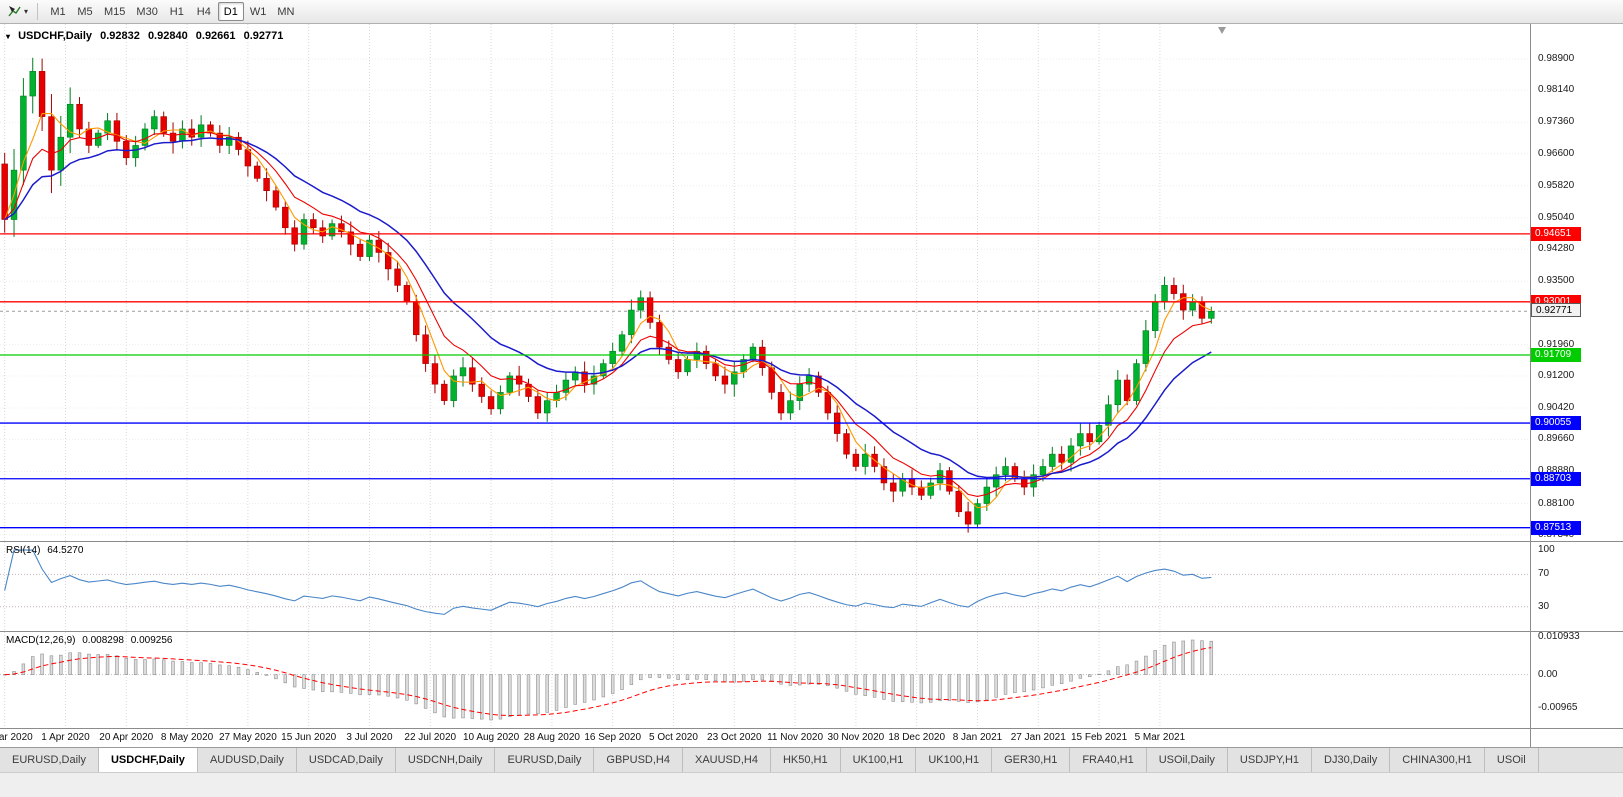  I want to click on hline-price-label: 0.88703, so click(1556, 478).